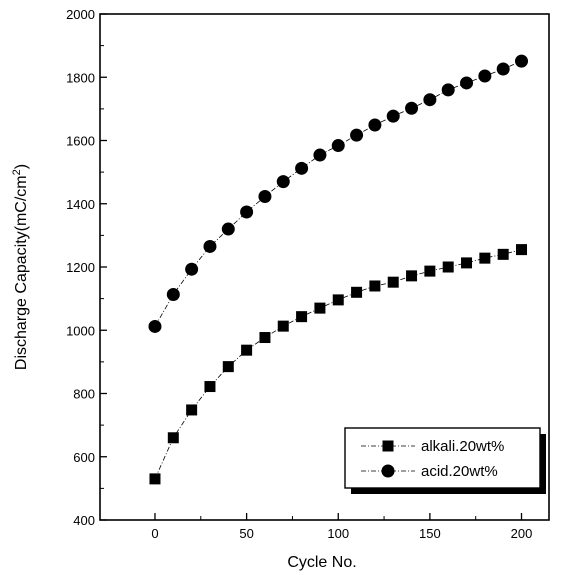 This screenshot has height=575, width=566. Describe the element at coordinates (459, 471) in the screenshot. I see `legend-label: acid.20wt%` at that location.